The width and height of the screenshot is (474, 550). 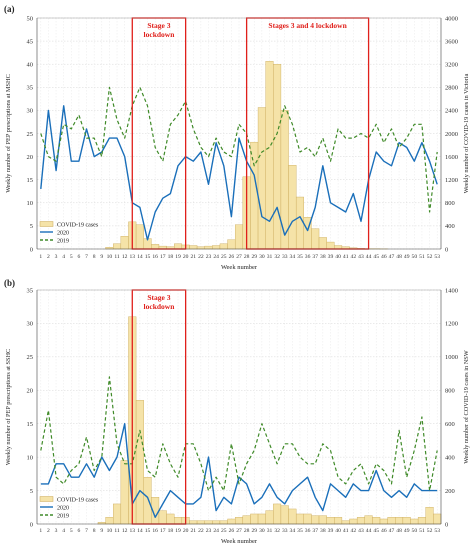 What do you see at coordinates (63, 517) in the screenshot?
I see `legend-entry: 2019` at bounding box center [63, 517].